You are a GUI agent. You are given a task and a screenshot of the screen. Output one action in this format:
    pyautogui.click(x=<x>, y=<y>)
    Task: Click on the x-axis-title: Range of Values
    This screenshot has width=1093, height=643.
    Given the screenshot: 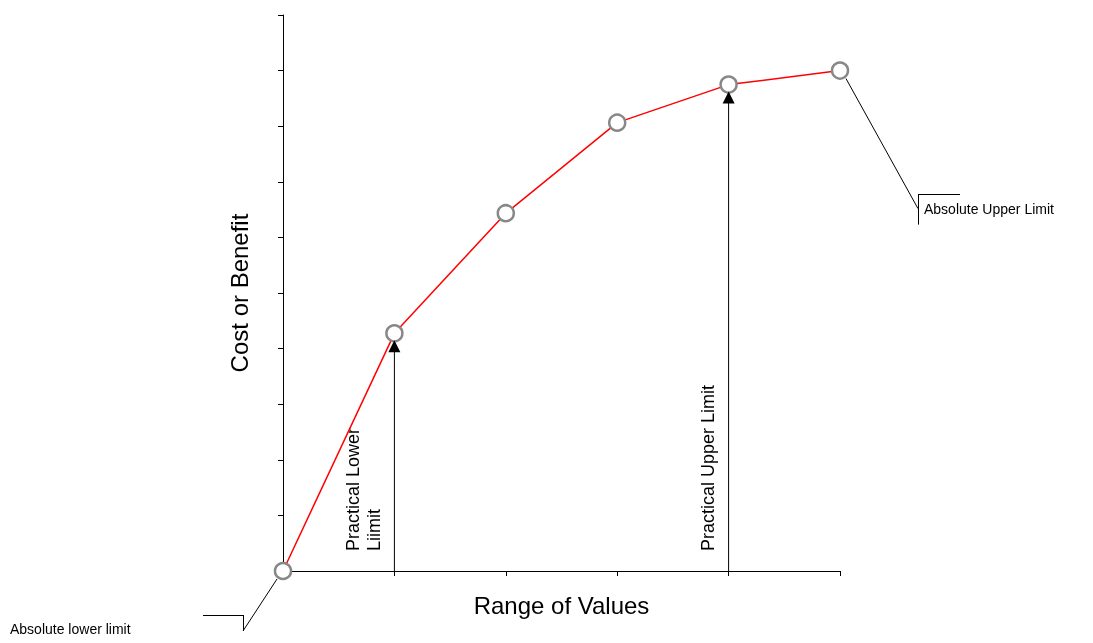 What is the action you would take?
    pyautogui.click(x=561, y=605)
    